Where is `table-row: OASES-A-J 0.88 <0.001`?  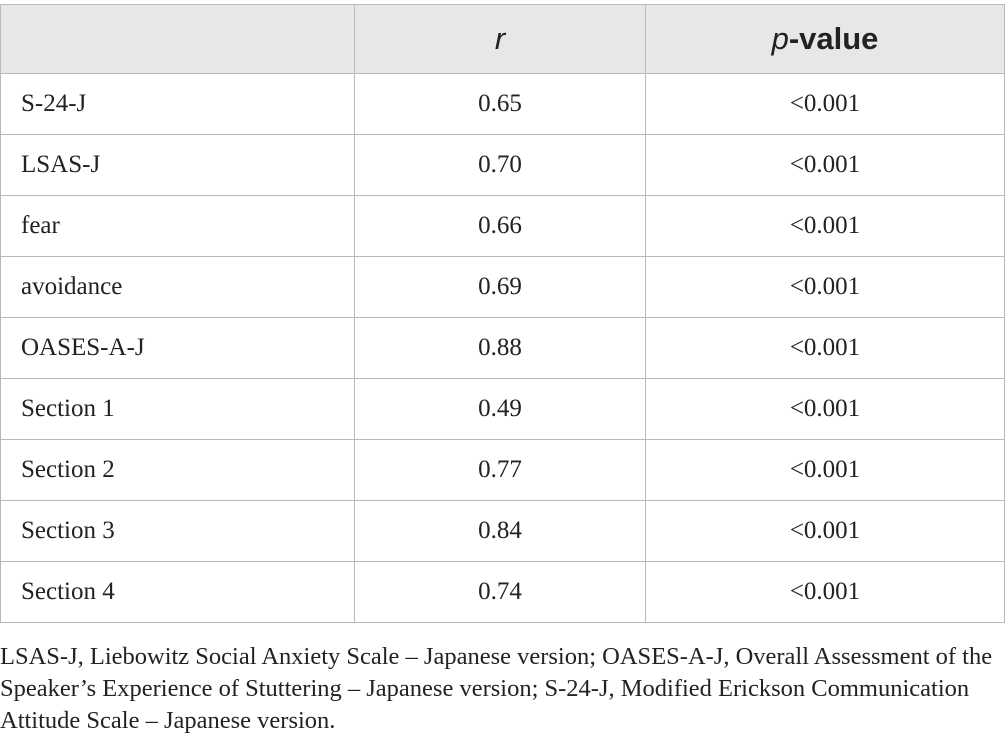 table-row: OASES-A-J 0.88 <0.001 is located at coordinates (502, 348).